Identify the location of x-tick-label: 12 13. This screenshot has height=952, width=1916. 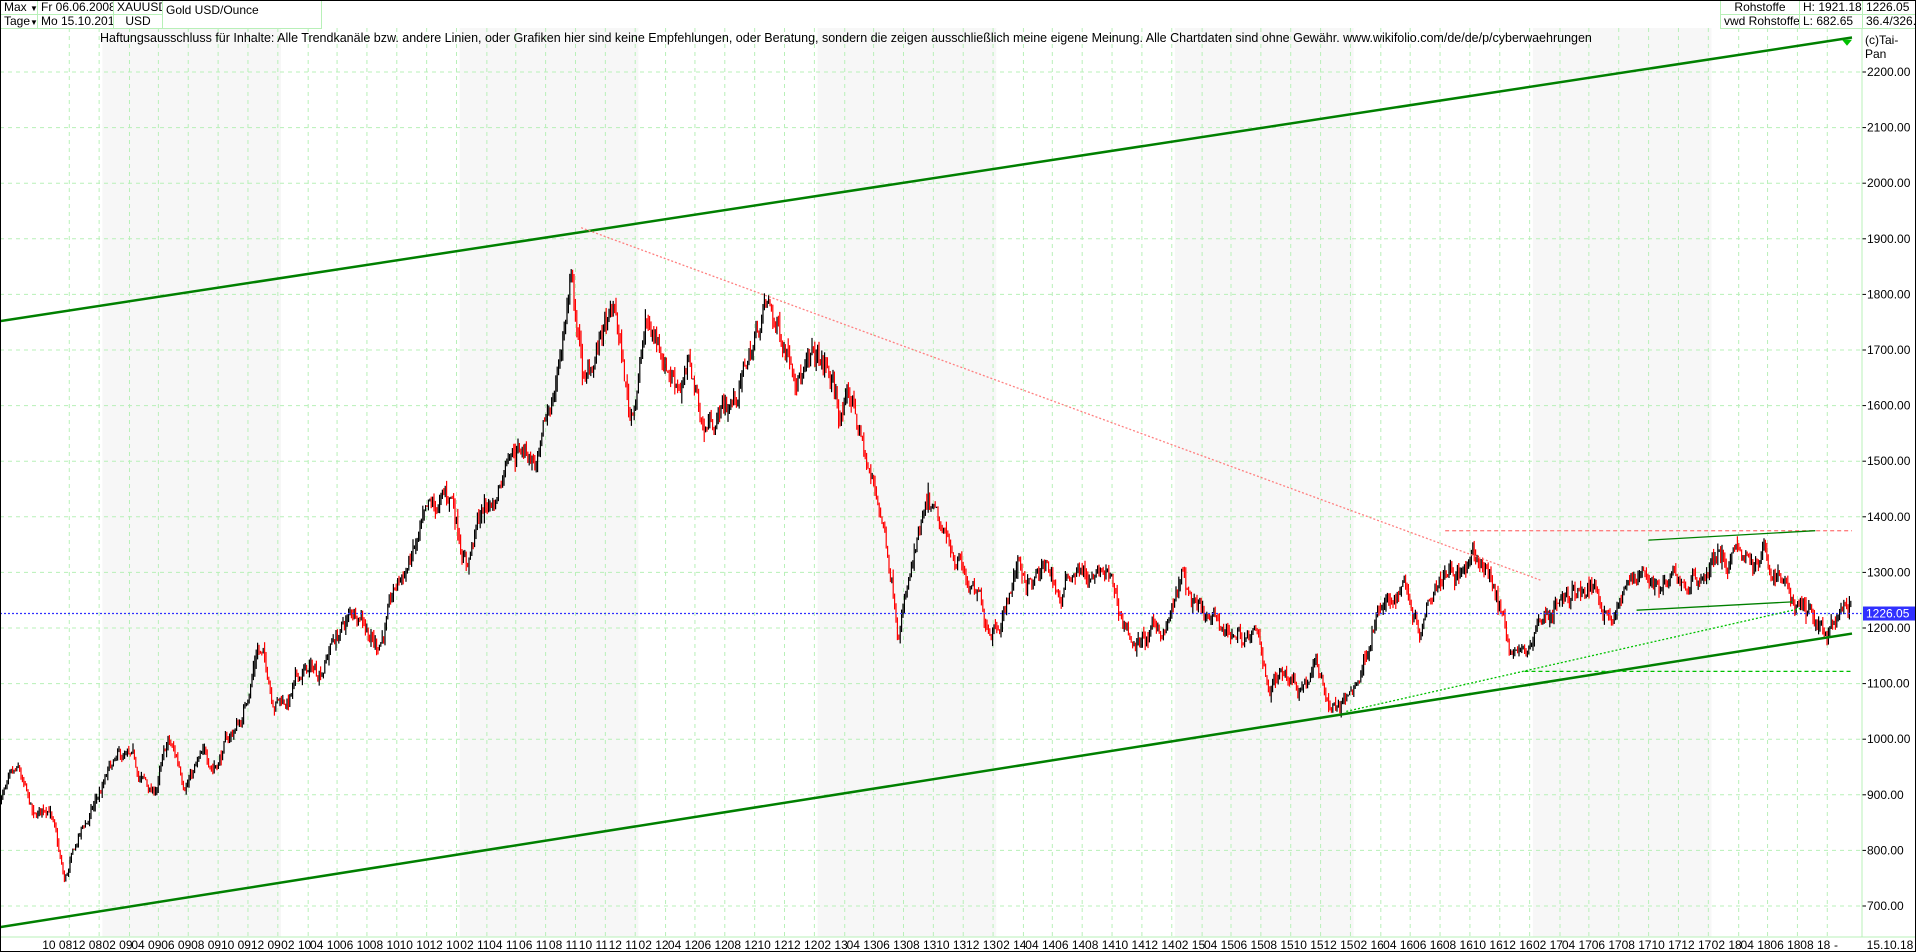
(981, 945).